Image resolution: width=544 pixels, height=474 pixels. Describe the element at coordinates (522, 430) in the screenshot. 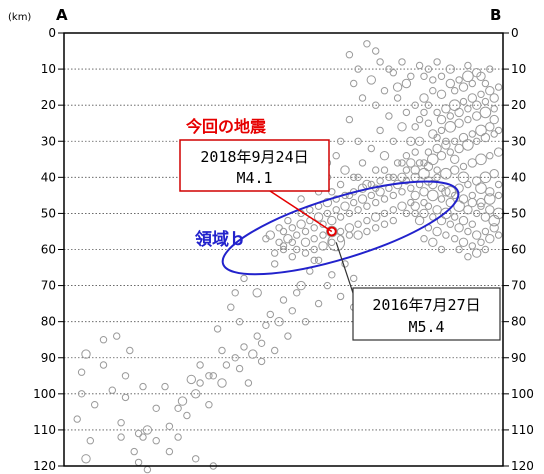

I see `y-tick-label-right: 110` at that location.